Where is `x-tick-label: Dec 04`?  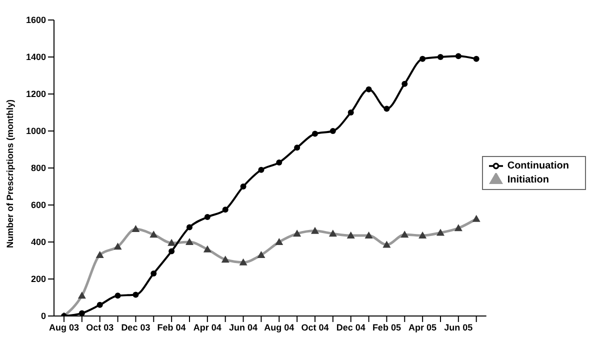
x-tick-label: Dec 04 is located at coordinates (351, 327).